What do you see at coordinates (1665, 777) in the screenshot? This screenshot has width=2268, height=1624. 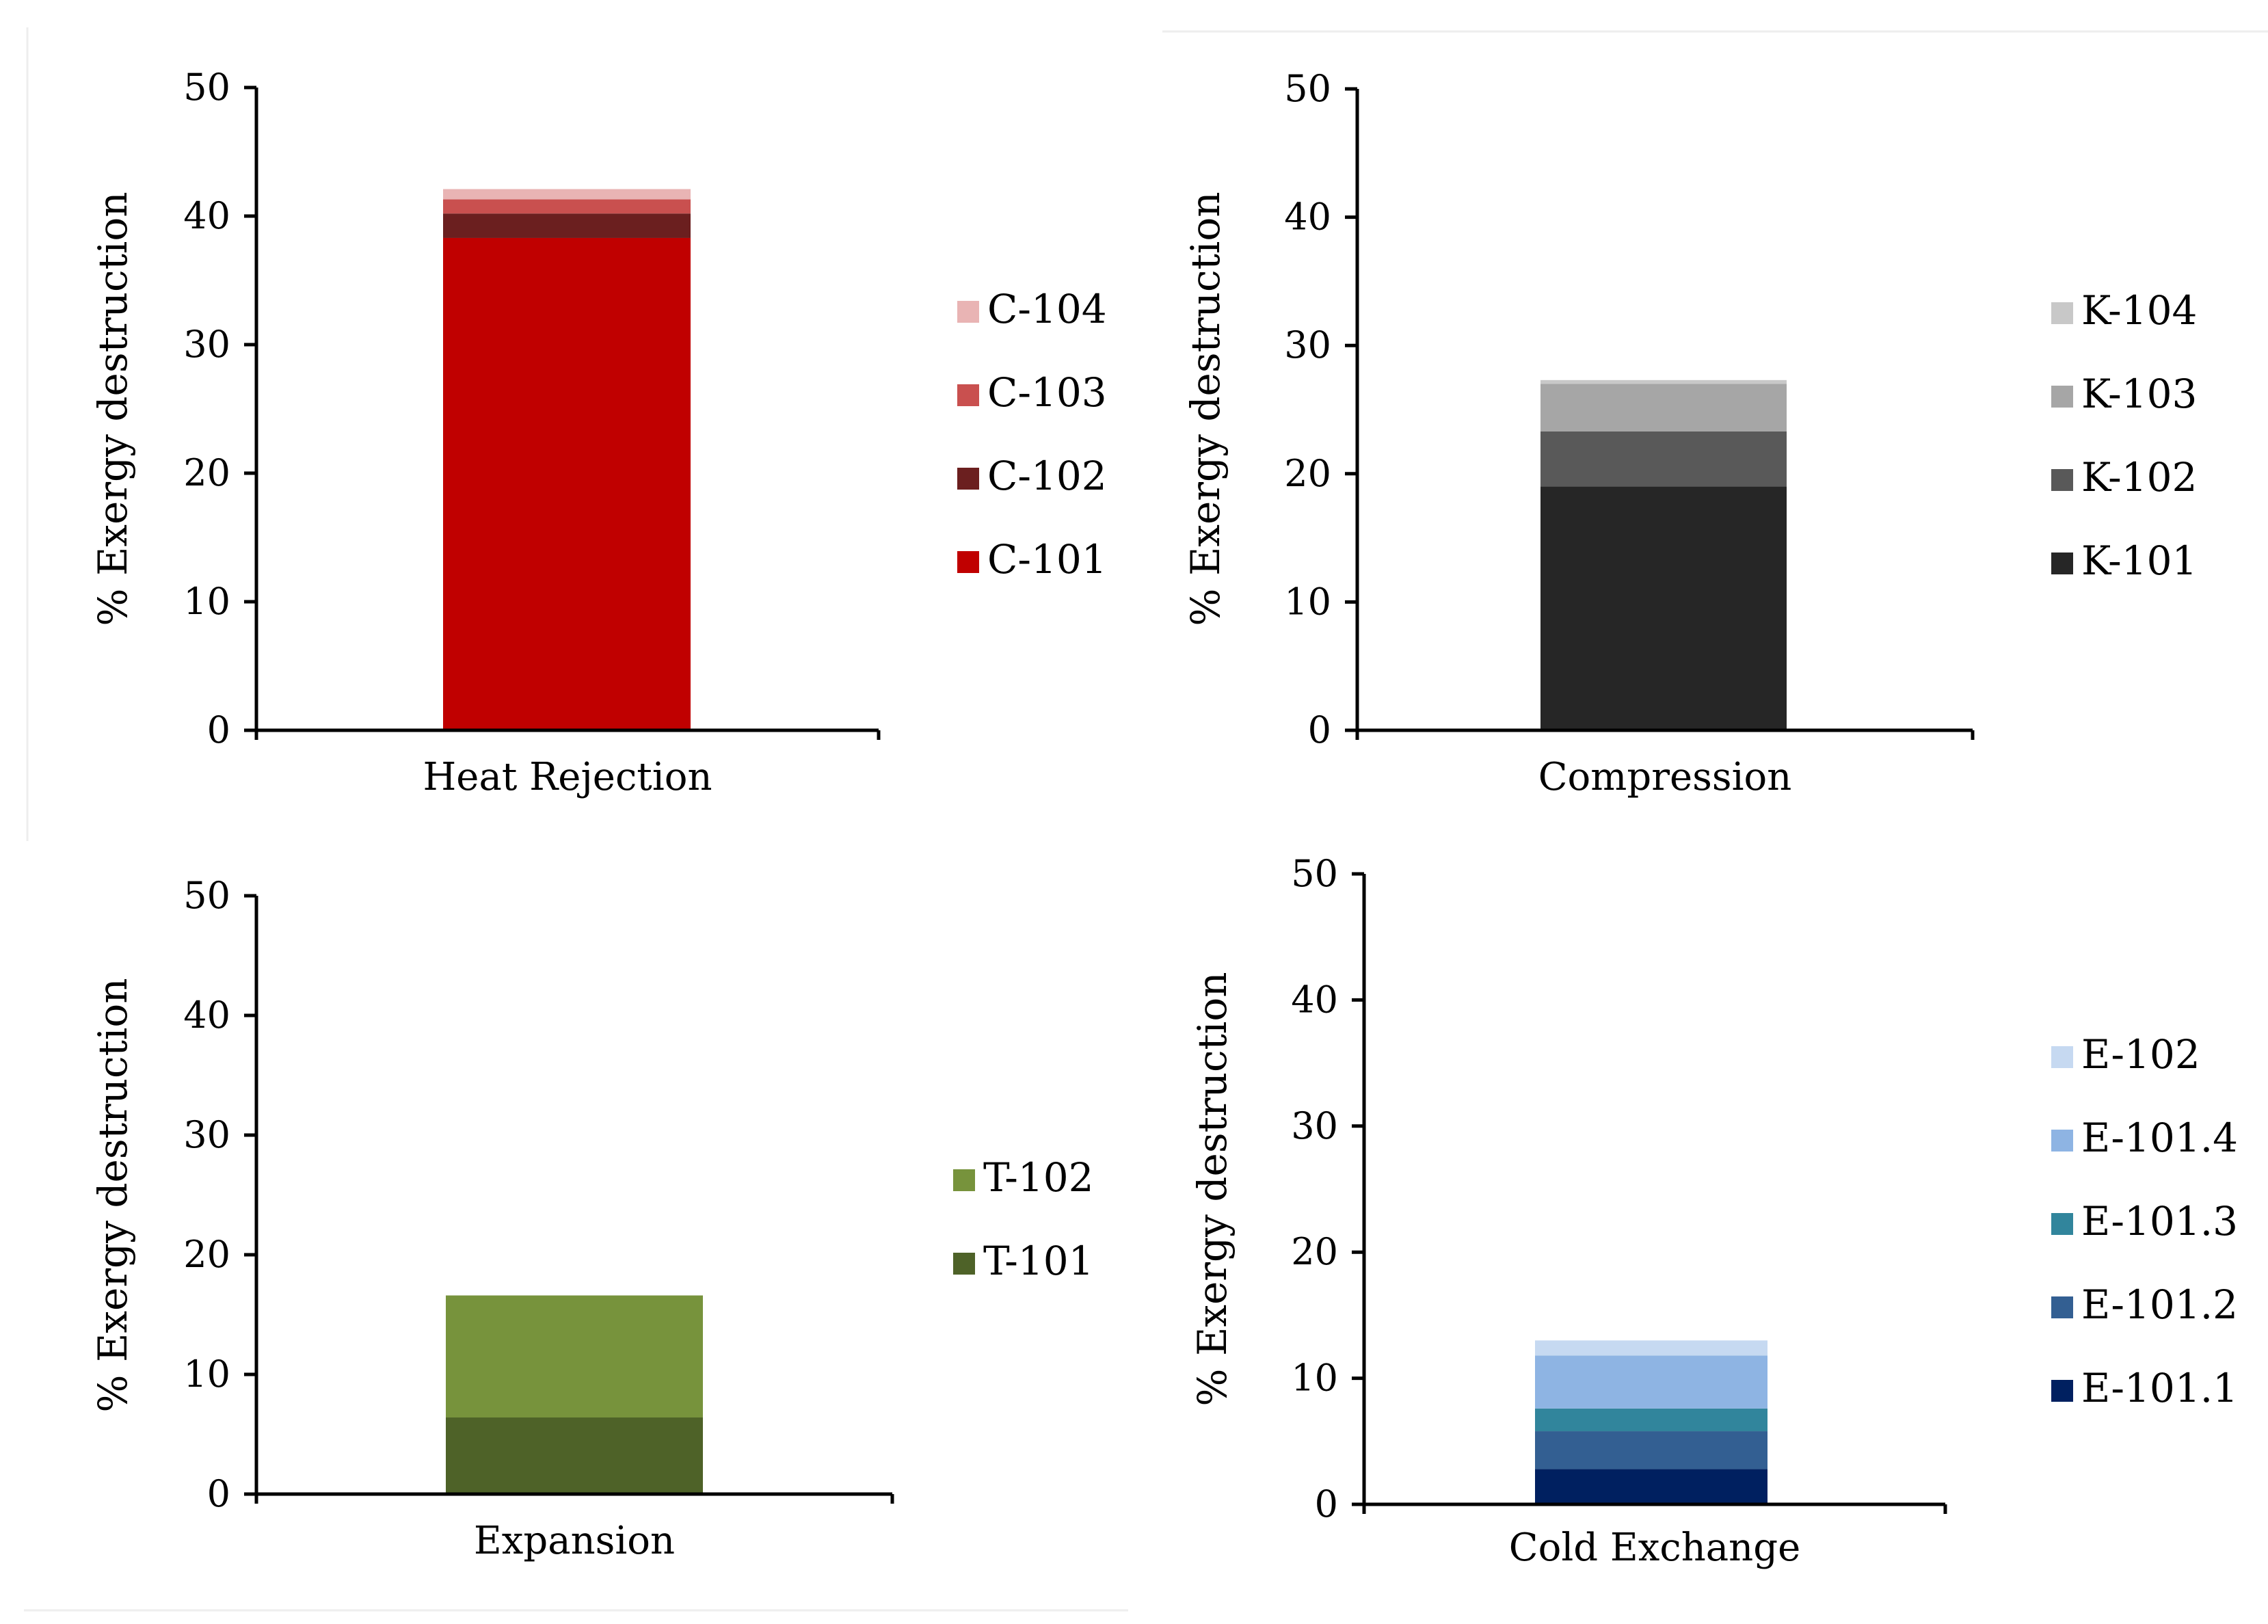 I see `category-label: Compression` at bounding box center [1665, 777].